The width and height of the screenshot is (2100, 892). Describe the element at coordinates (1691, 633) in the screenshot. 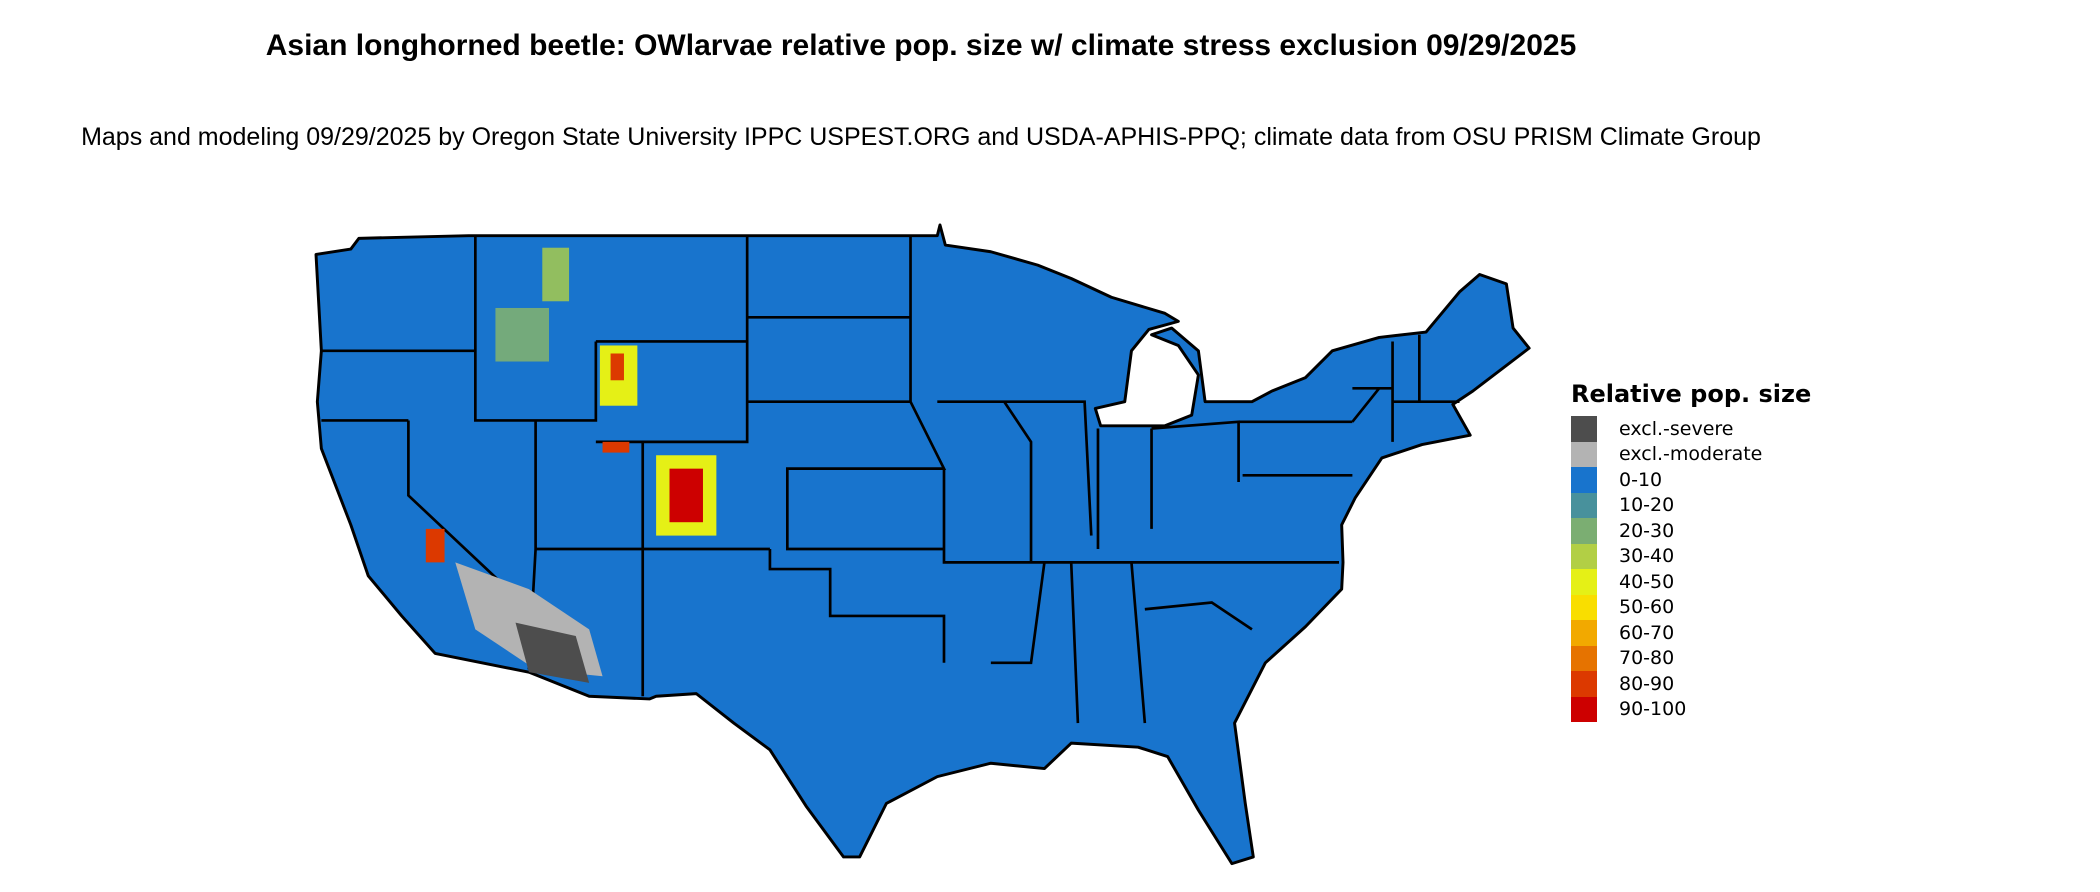

I see `legend-item: 60-70` at that location.